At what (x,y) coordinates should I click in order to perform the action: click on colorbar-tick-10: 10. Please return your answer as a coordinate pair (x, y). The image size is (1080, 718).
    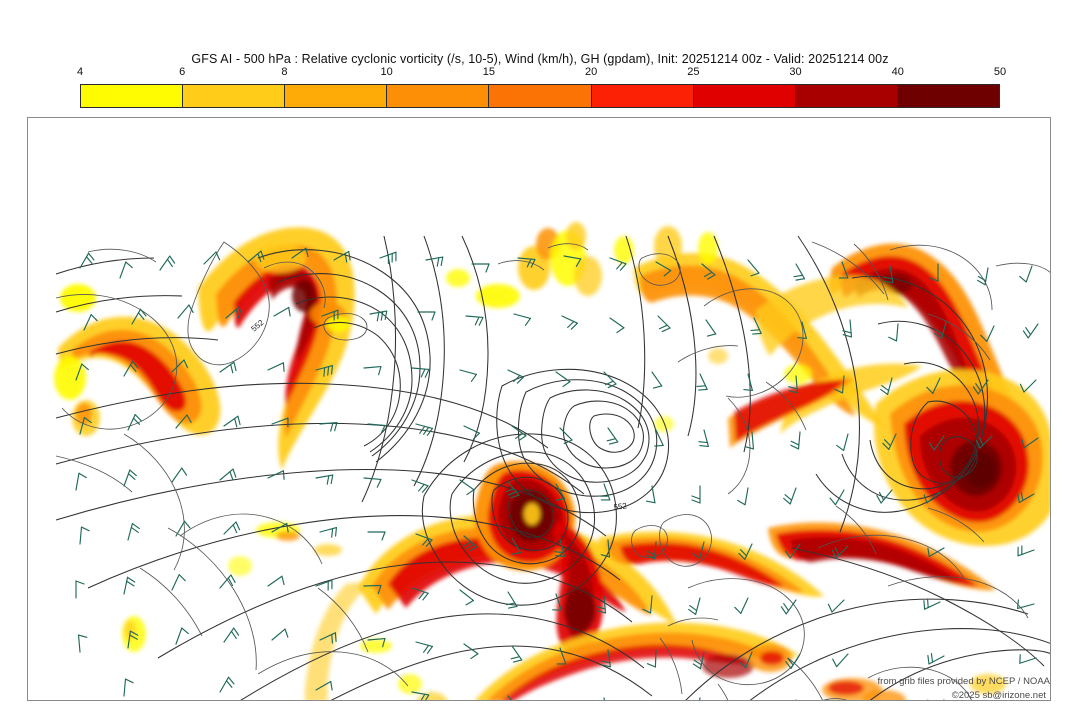
    Looking at the image, I should click on (386, 72).